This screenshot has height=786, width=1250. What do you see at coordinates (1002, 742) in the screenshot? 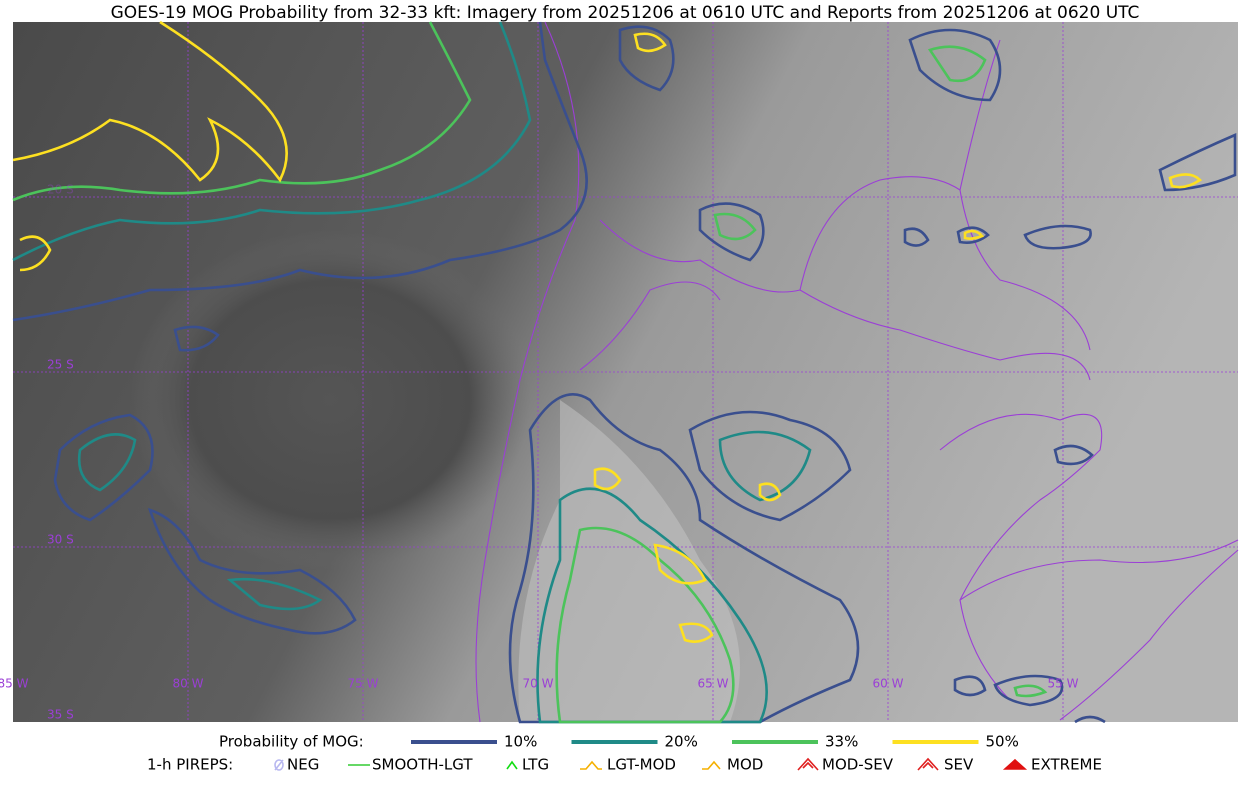
I see `legend-label: 50%` at bounding box center [1002, 742].